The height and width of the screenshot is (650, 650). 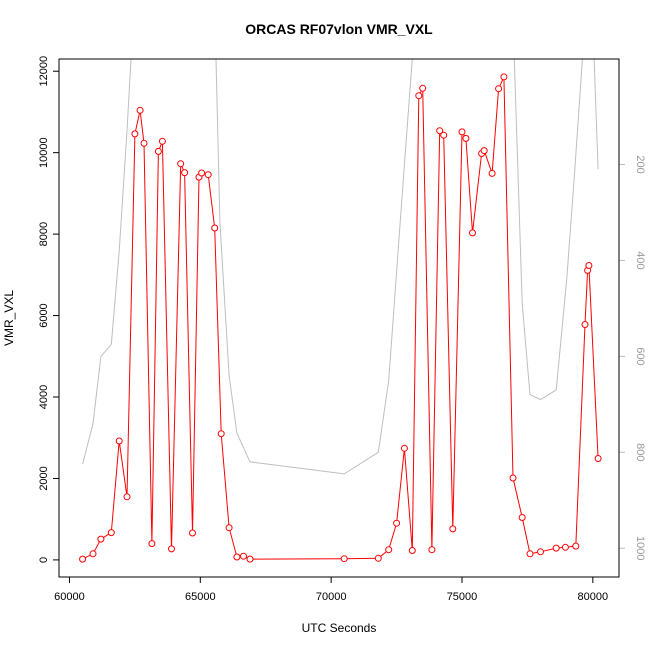 I want to click on x-tick-label: 80000, so click(x=593, y=597).